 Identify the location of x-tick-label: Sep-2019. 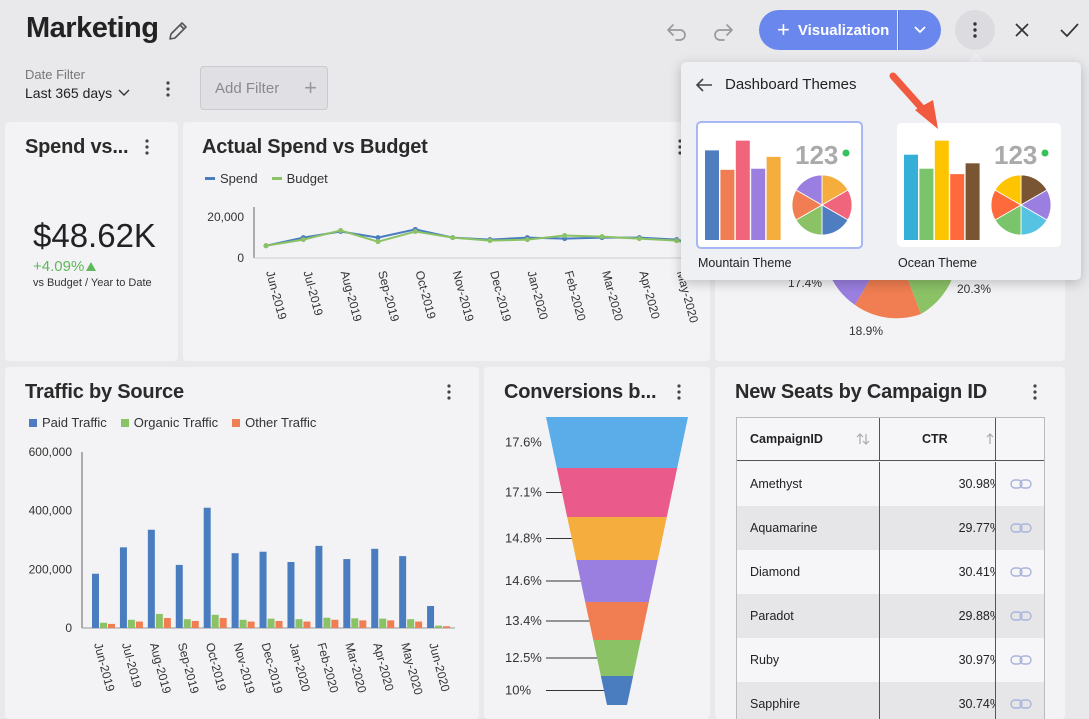
(388, 296).